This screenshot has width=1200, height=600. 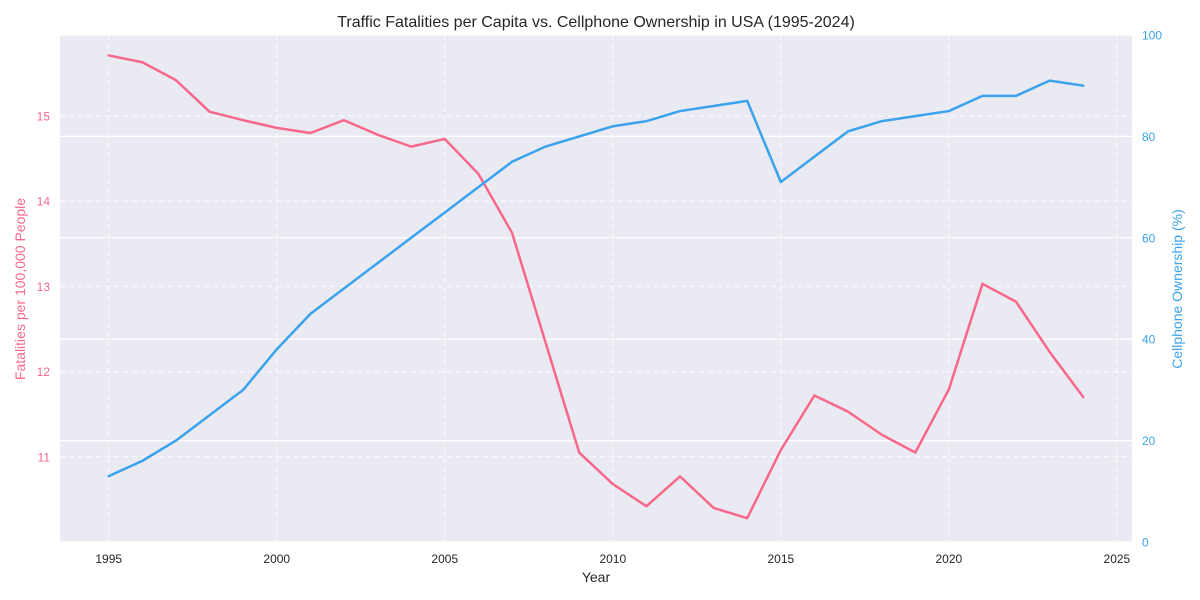 I want to click on y-right-tick-label: 100, so click(x=1152, y=36).